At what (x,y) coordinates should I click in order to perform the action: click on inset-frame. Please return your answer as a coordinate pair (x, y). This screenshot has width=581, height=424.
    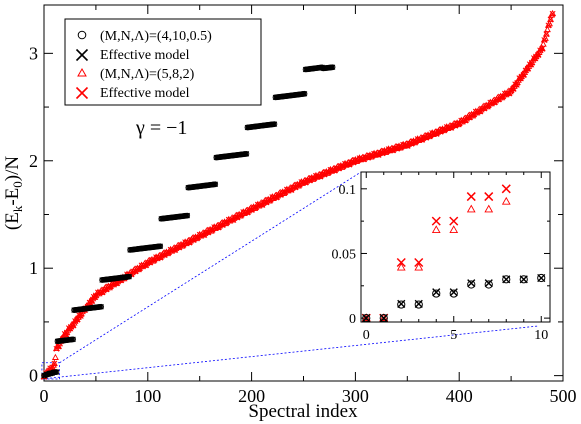
    Looking at the image, I should click on (455, 247).